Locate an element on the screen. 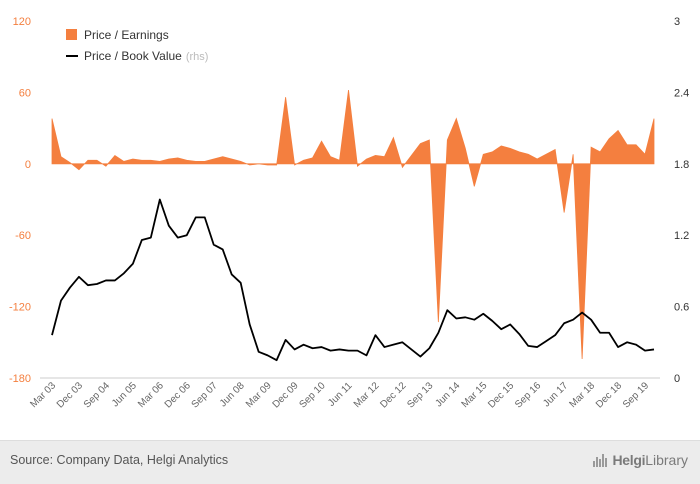  y-left-tick: 120 is located at coordinates (22, 22).